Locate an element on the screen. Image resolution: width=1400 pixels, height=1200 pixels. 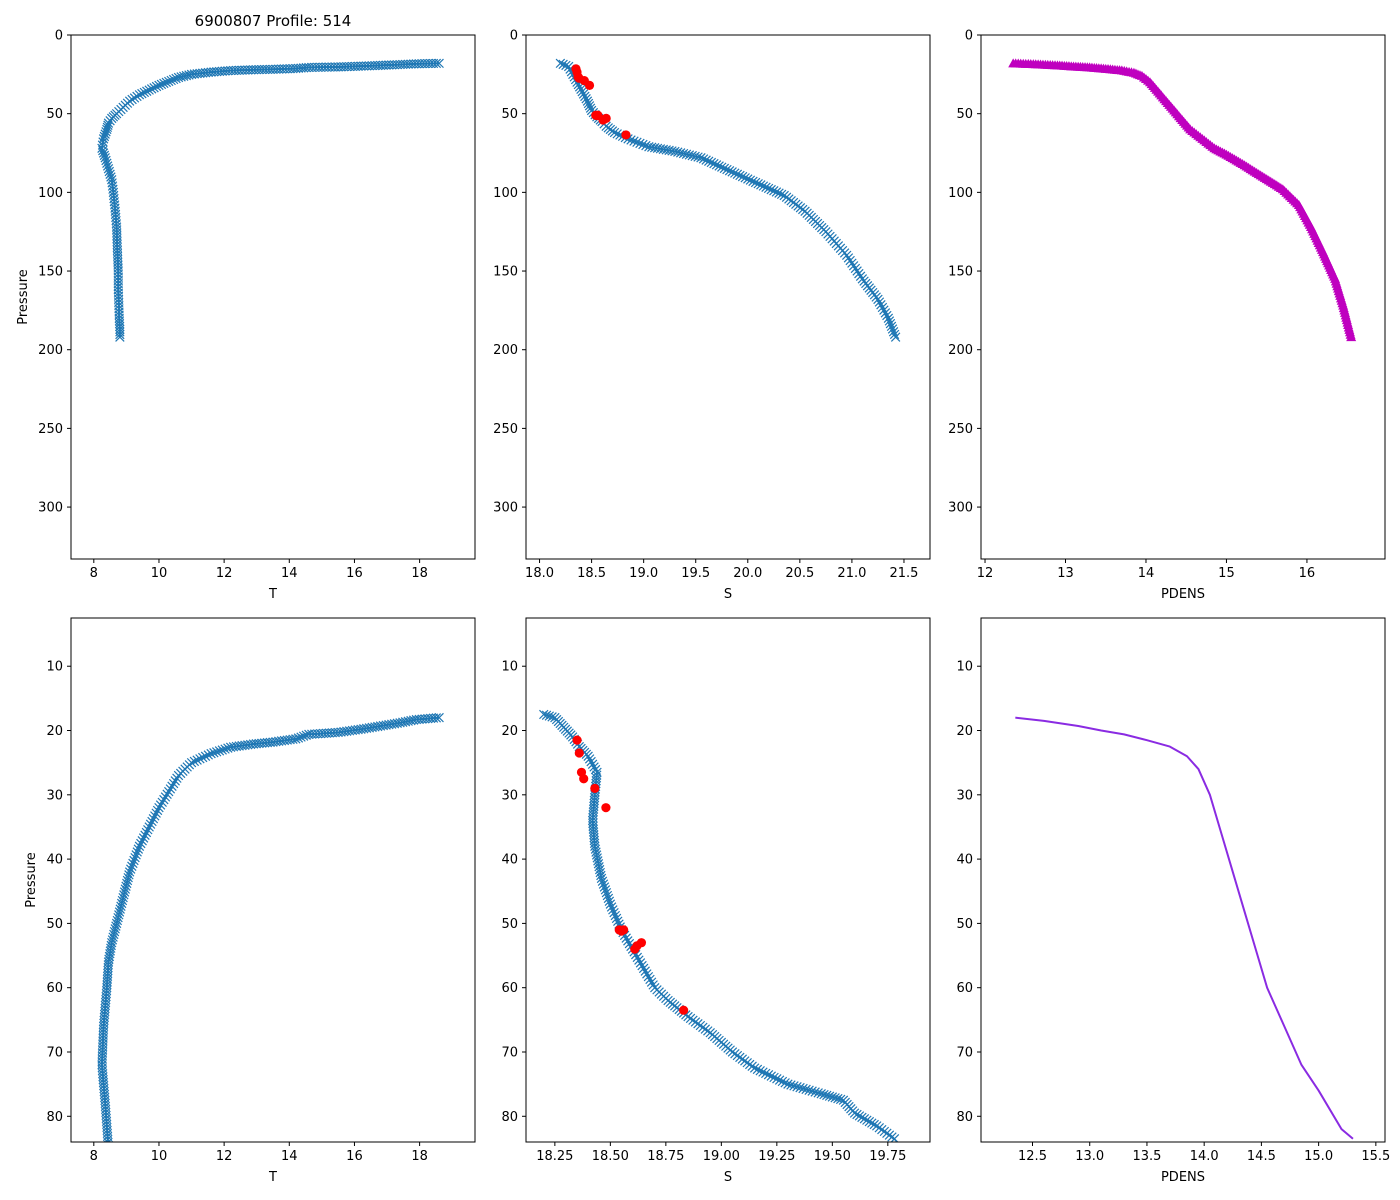
x-tick-label: 21.5 is located at coordinates (903, 573).